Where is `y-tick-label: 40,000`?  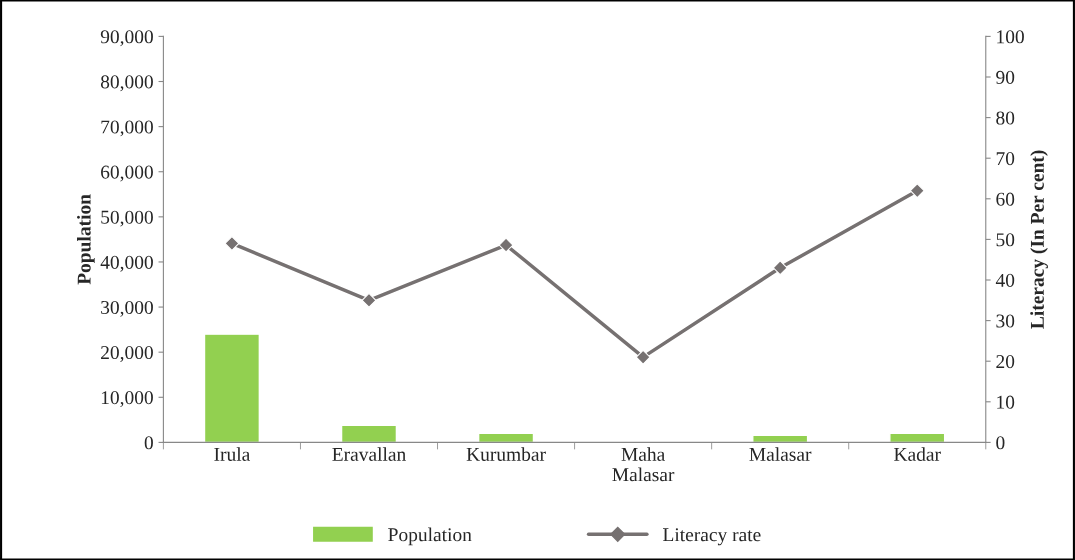
y-tick-label: 40,000 is located at coordinates (126, 263).